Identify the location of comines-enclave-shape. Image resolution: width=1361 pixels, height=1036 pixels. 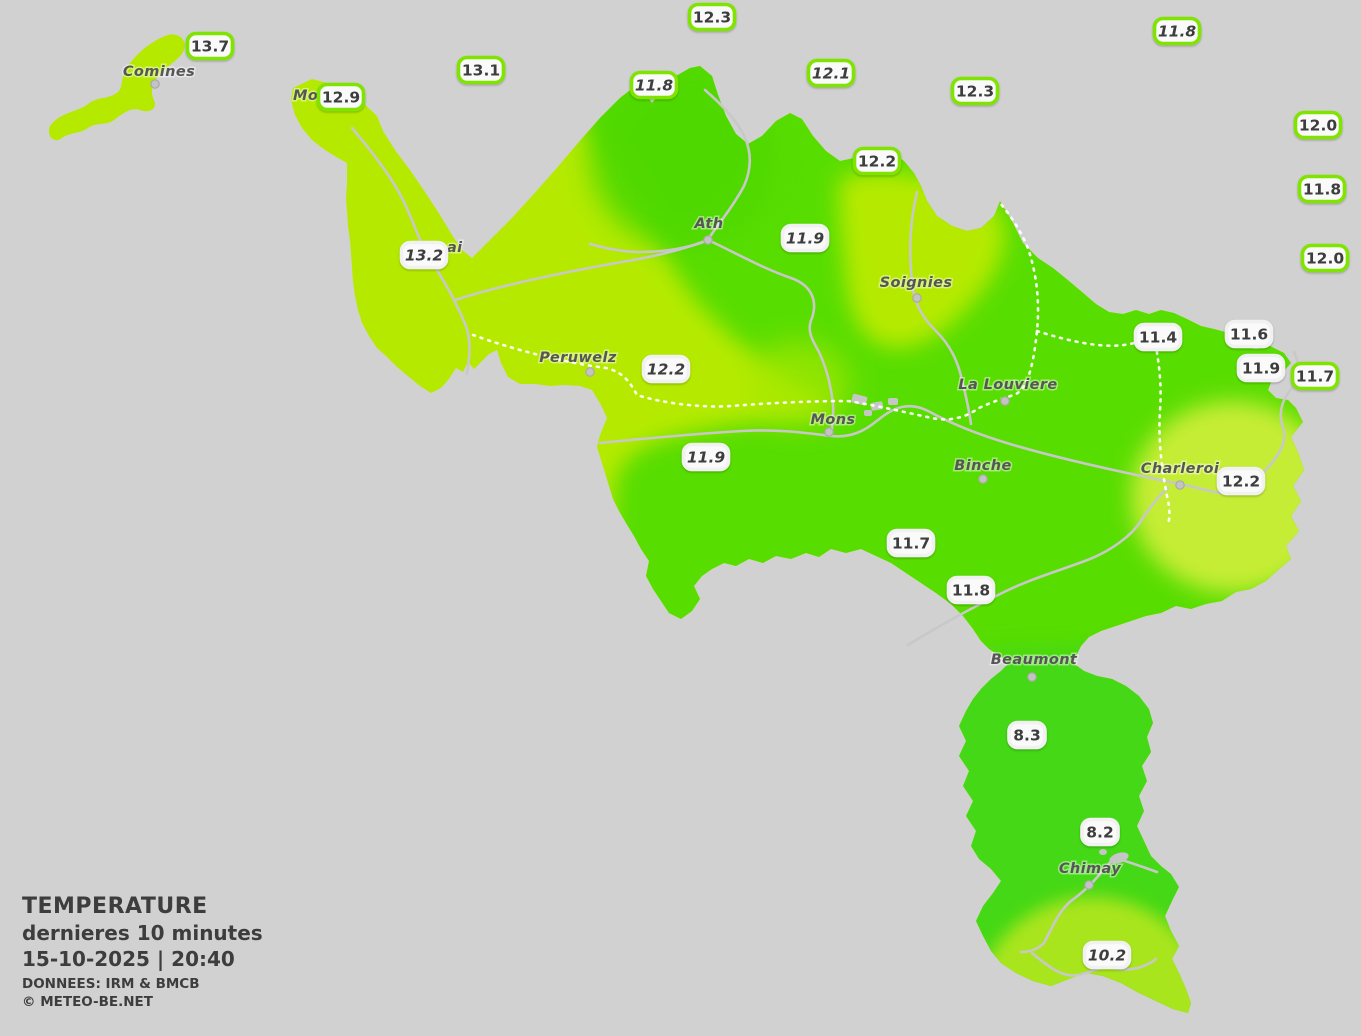
(116, 87).